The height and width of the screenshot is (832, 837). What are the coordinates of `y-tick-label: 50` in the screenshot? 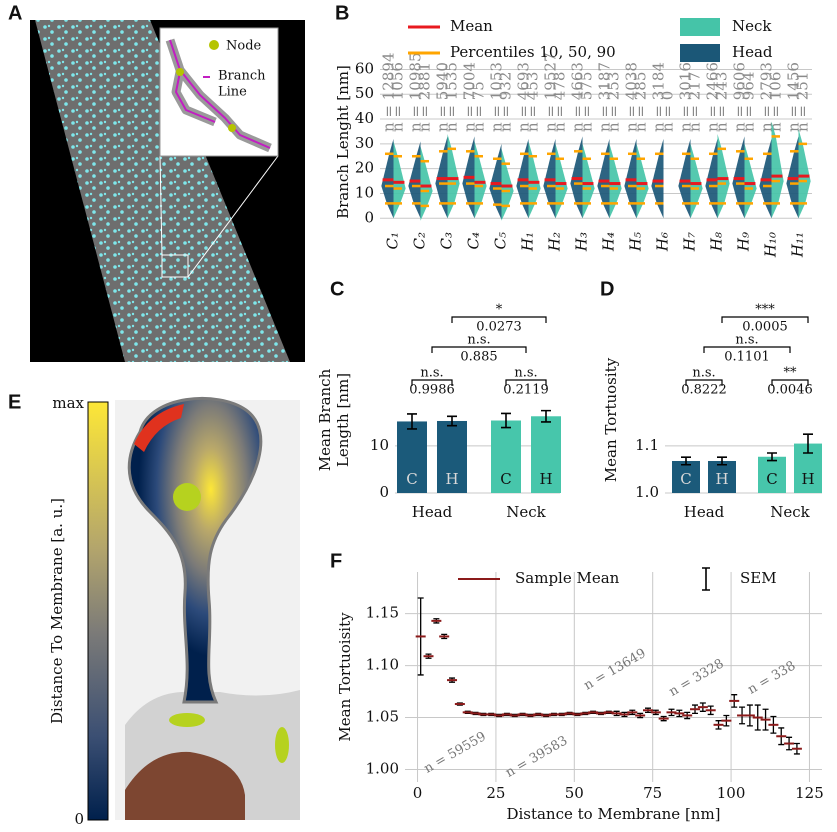 It's located at (364, 93).